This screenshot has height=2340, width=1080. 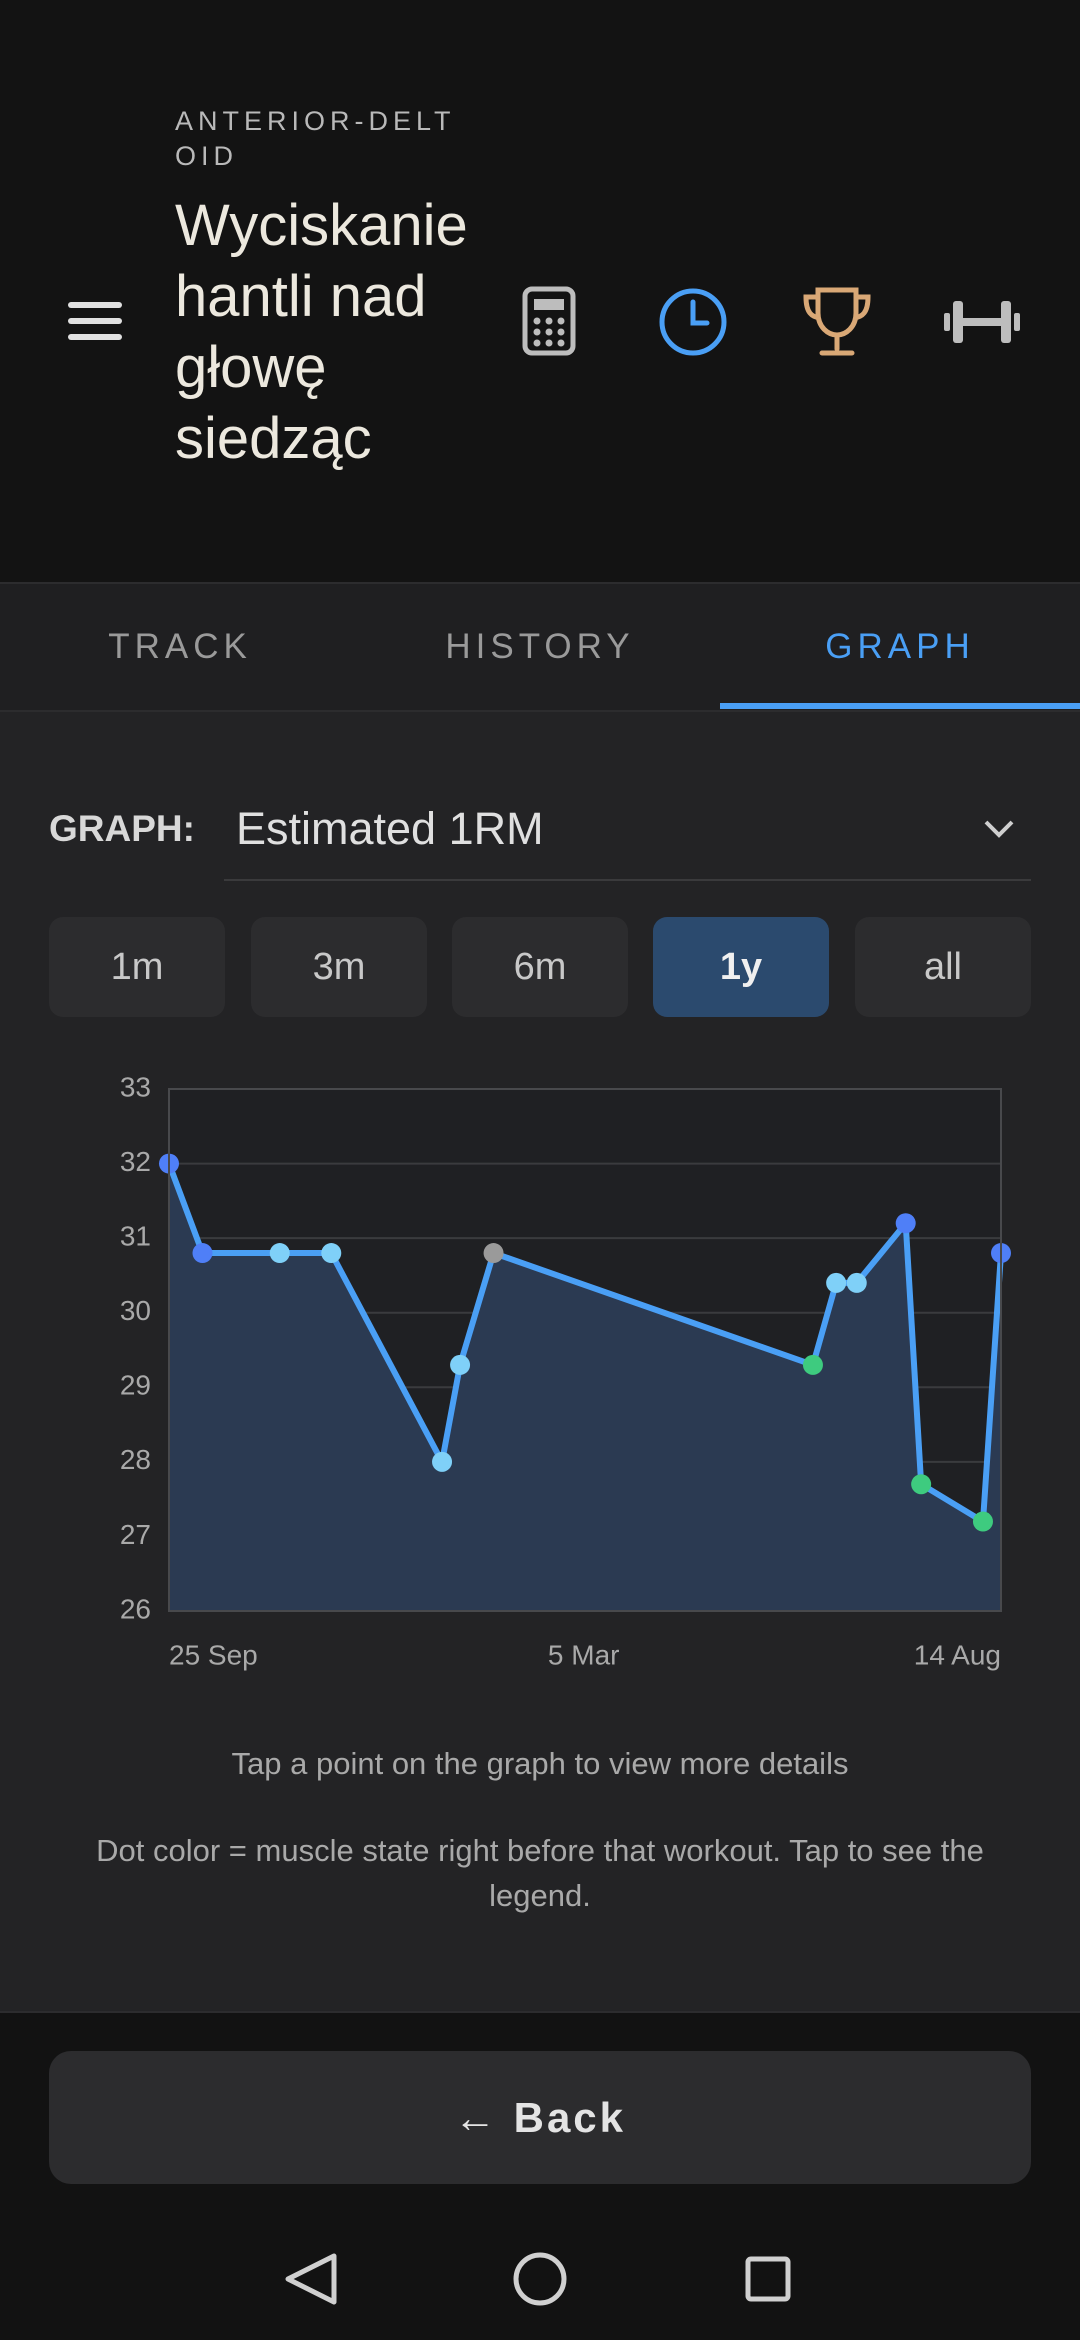 I want to click on tab-indicator, so click(x=900, y=706).